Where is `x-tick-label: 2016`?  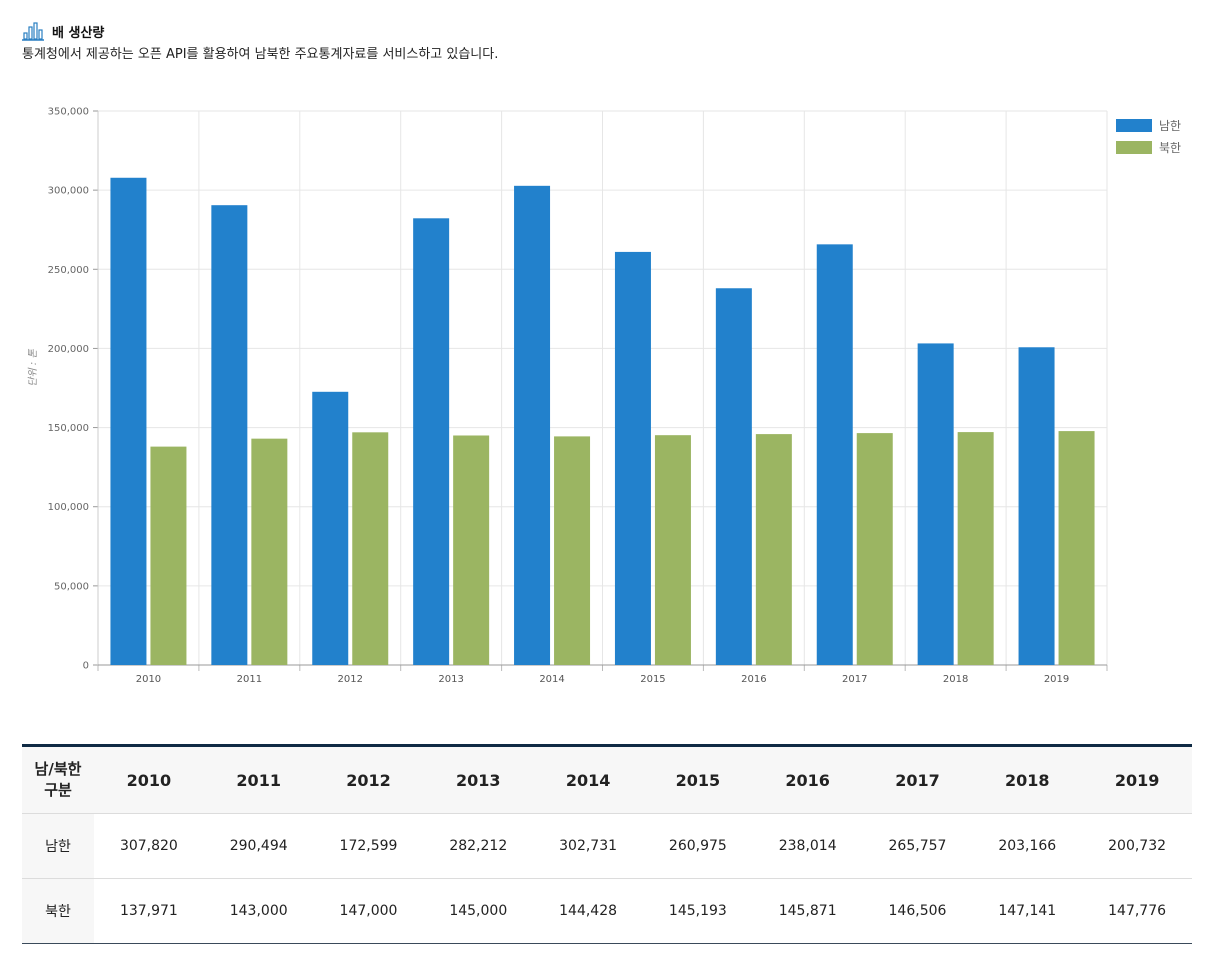 x-tick-label: 2016 is located at coordinates (753, 679).